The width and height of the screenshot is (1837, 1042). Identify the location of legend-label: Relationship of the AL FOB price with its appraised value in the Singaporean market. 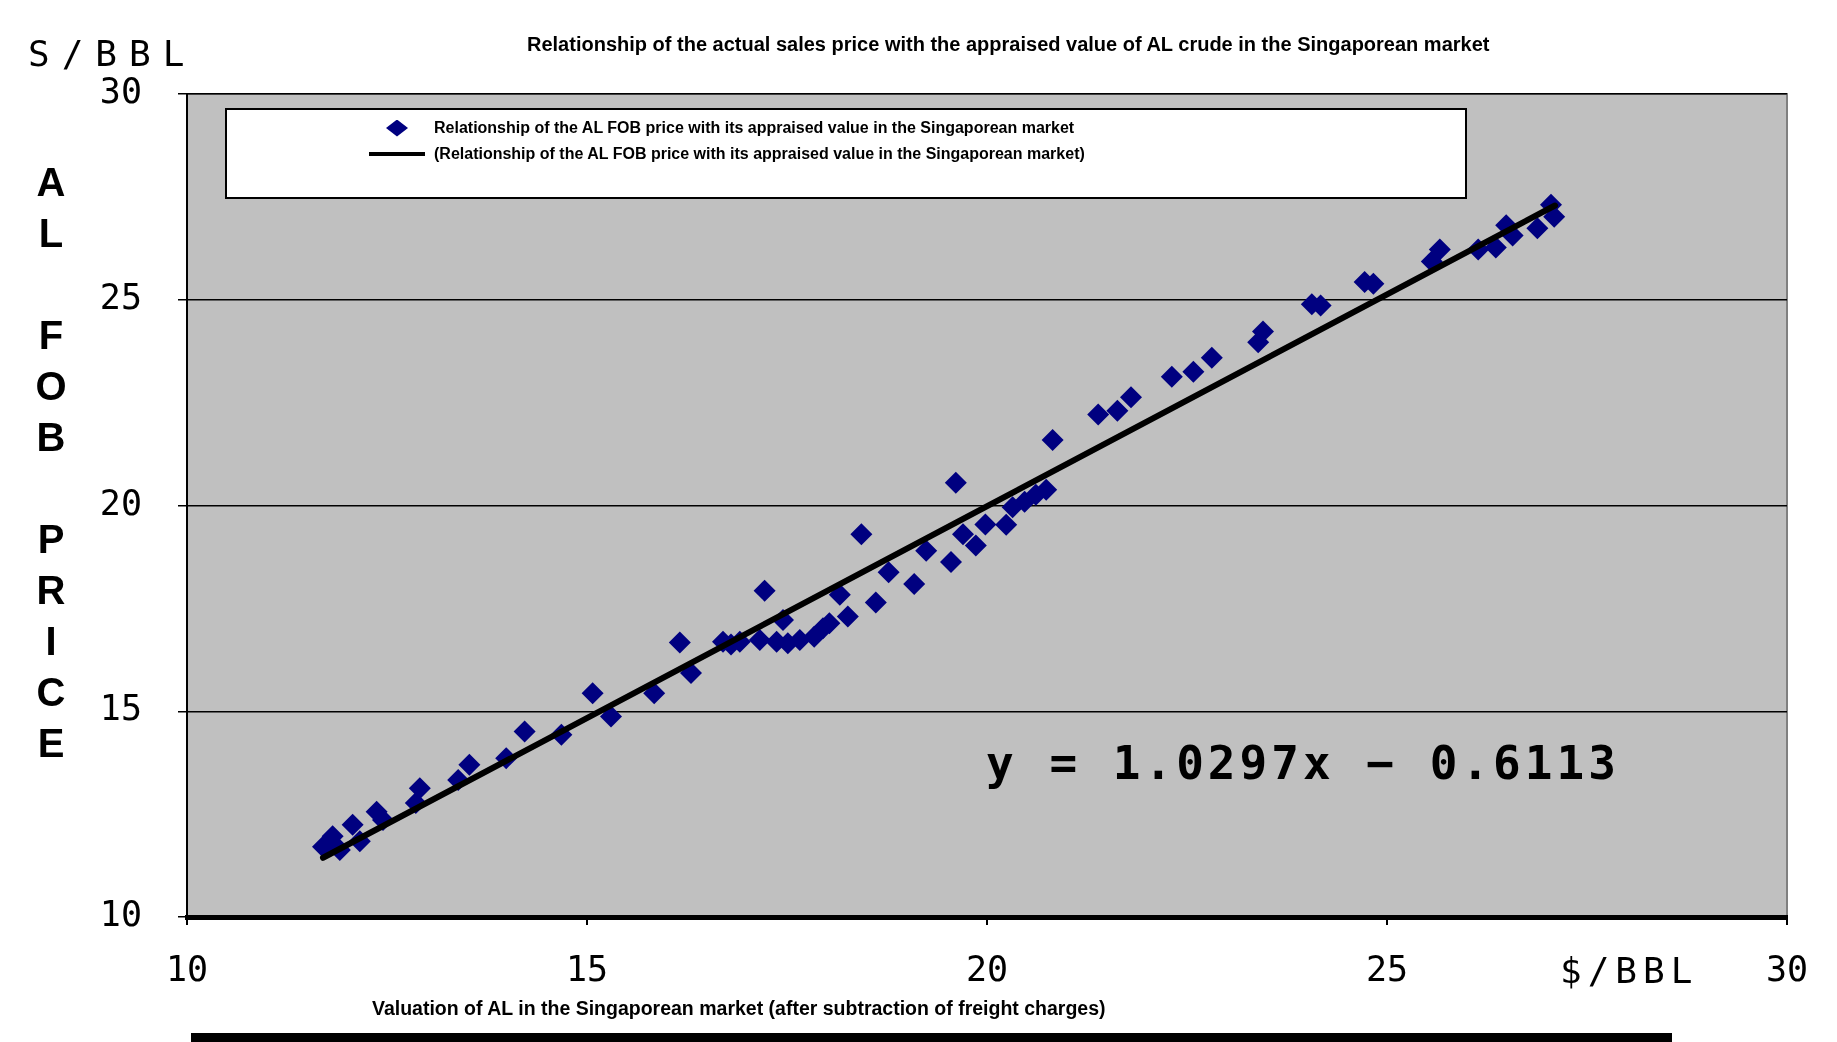
(754, 128).